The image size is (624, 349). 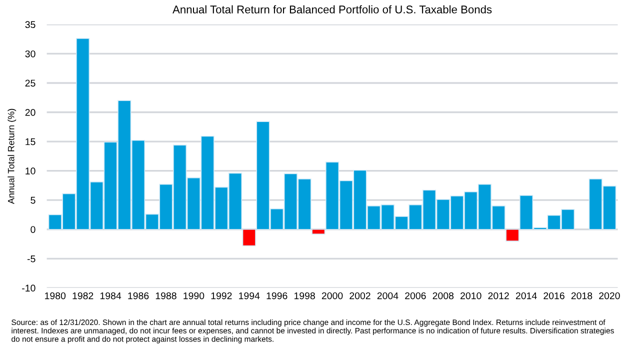 I want to click on x-tick-label: 2016, so click(x=554, y=296).